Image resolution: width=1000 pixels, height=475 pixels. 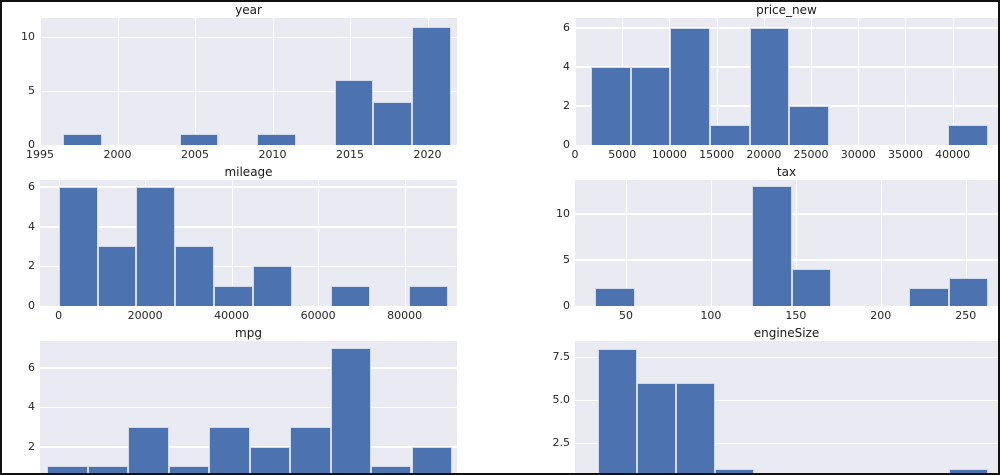 I want to click on x-tick-label: 35000, so click(x=905, y=154).